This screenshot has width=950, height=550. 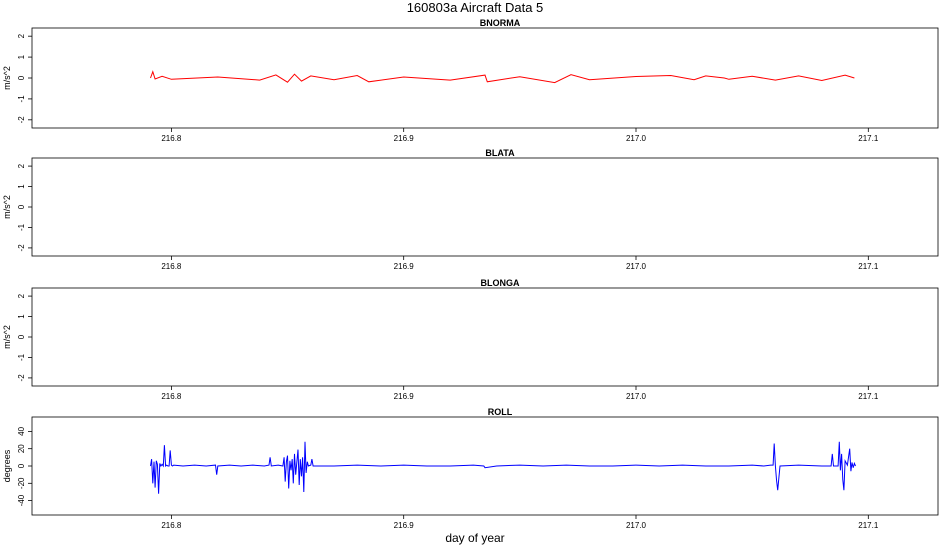 I want to click on panel-title: BLATA, so click(x=500, y=153).